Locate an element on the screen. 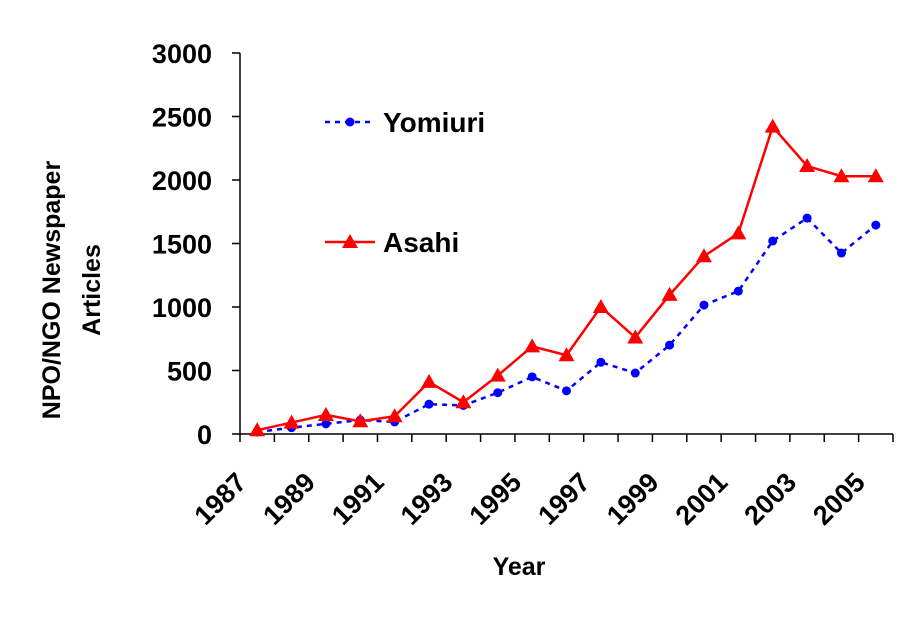  x-tick-label: 1997 is located at coordinates (564, 499).